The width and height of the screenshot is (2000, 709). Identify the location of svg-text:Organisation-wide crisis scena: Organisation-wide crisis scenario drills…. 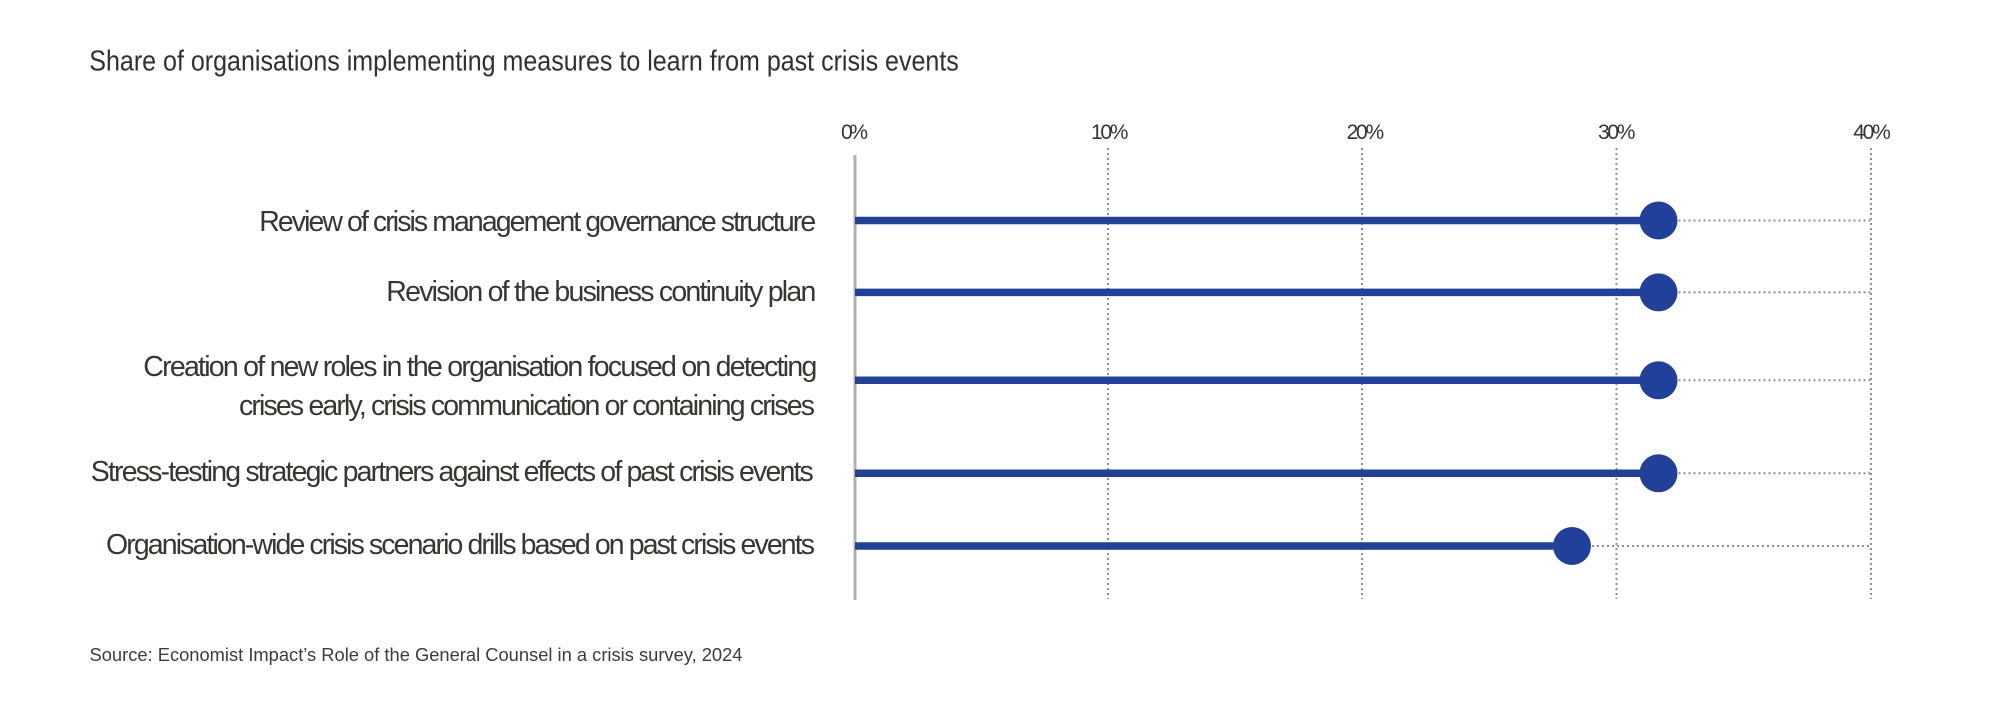
(460, 545).